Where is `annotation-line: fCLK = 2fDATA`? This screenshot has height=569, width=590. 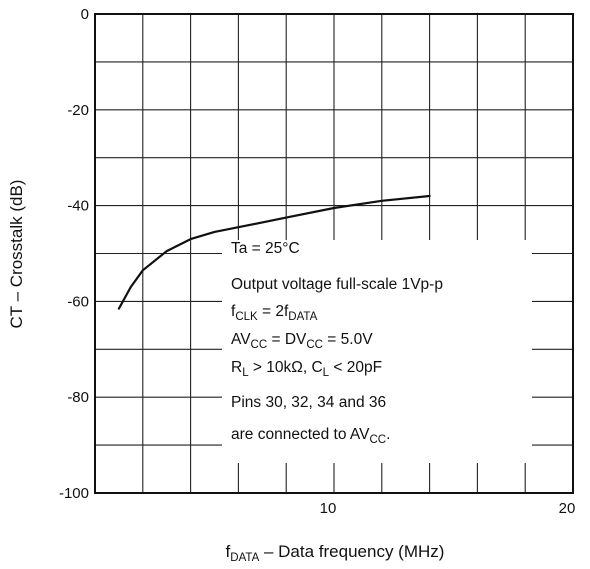
annotation-line: fCLK = 2fDATA is located at coordinates (274, 313).